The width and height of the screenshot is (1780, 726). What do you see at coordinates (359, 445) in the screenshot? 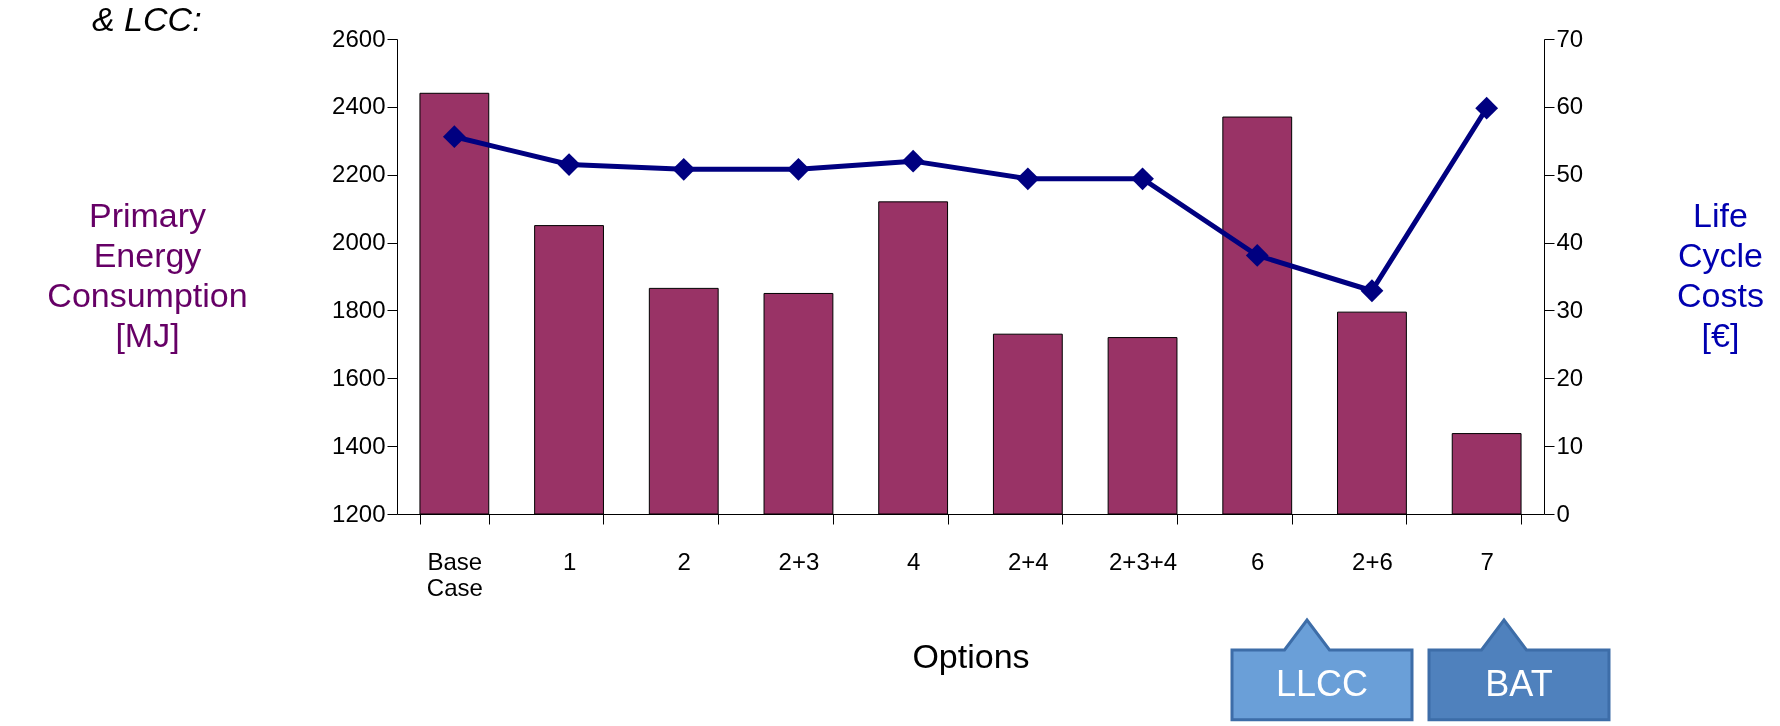
I see `y-tick-label: 1400` at bounding box center [359, 445].